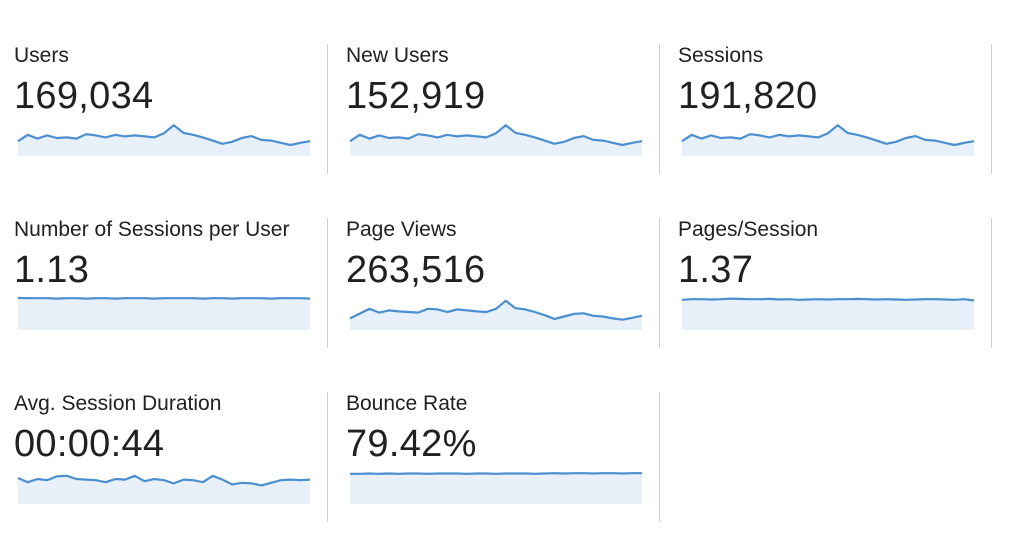 The image size is (1024, 544). What do you see at coordinates (716, 270) in the screenshot?
I see `metric-value: 1.37` at bounding box center [716, 270].